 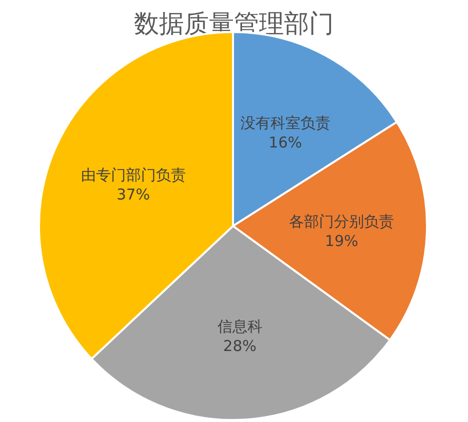 What do you see at coordinates (239, 345) in the screenshot?
I see `data-label: 28%` at bounding box center [239, 345].